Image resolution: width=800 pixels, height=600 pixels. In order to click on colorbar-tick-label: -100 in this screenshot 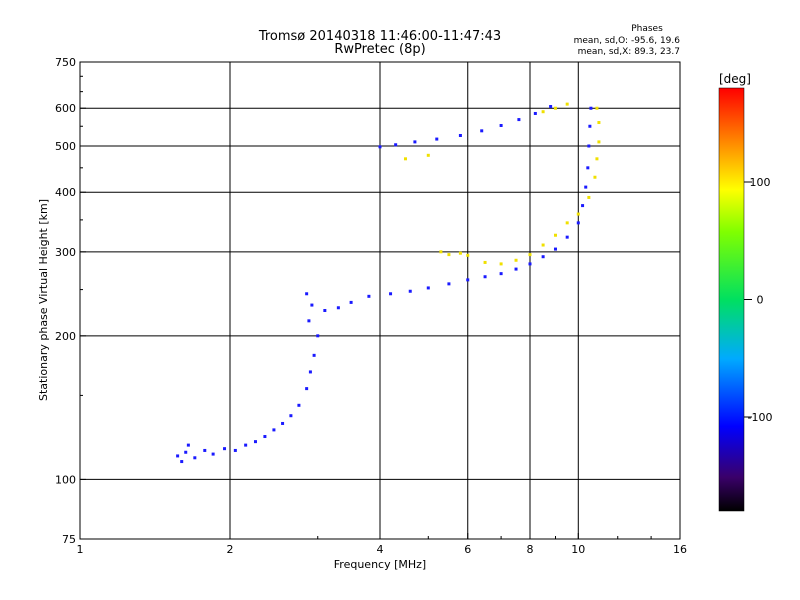, I will do `click(760, 417)`.